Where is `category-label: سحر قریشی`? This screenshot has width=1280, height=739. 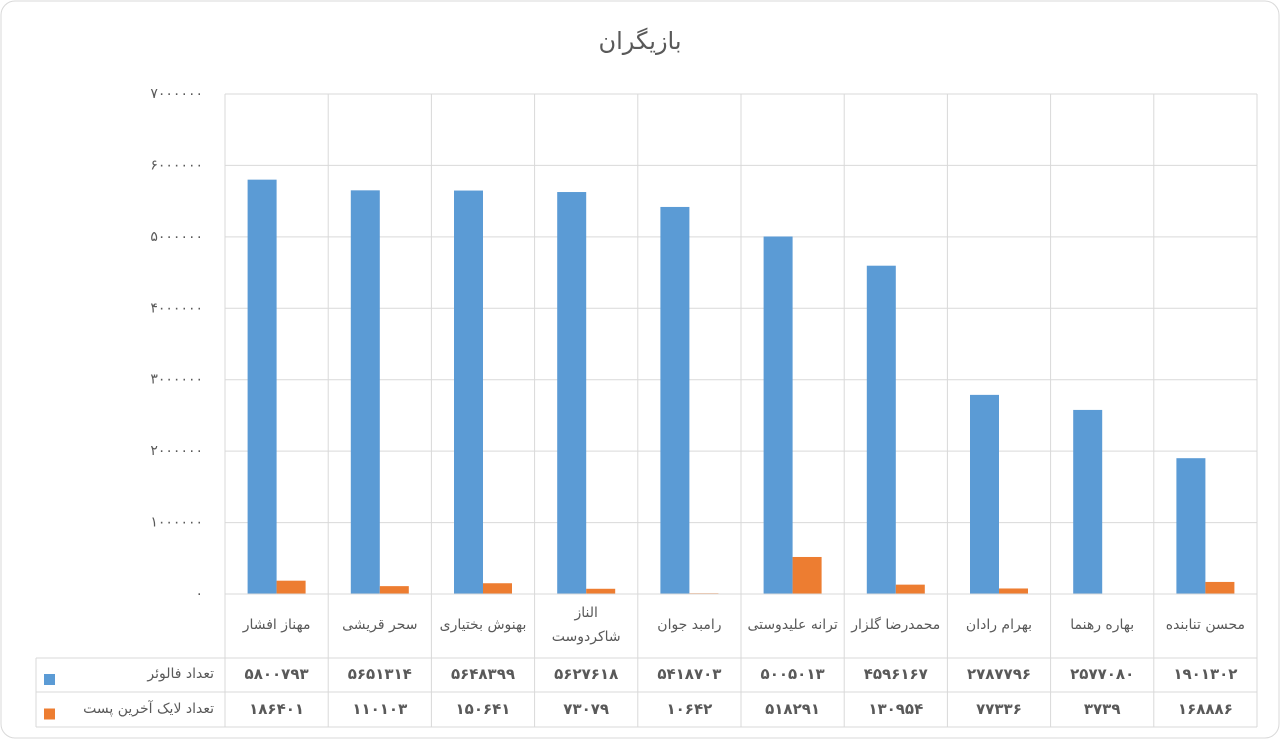 category-label: سحر قریشی is located at coordinates (380, 625).